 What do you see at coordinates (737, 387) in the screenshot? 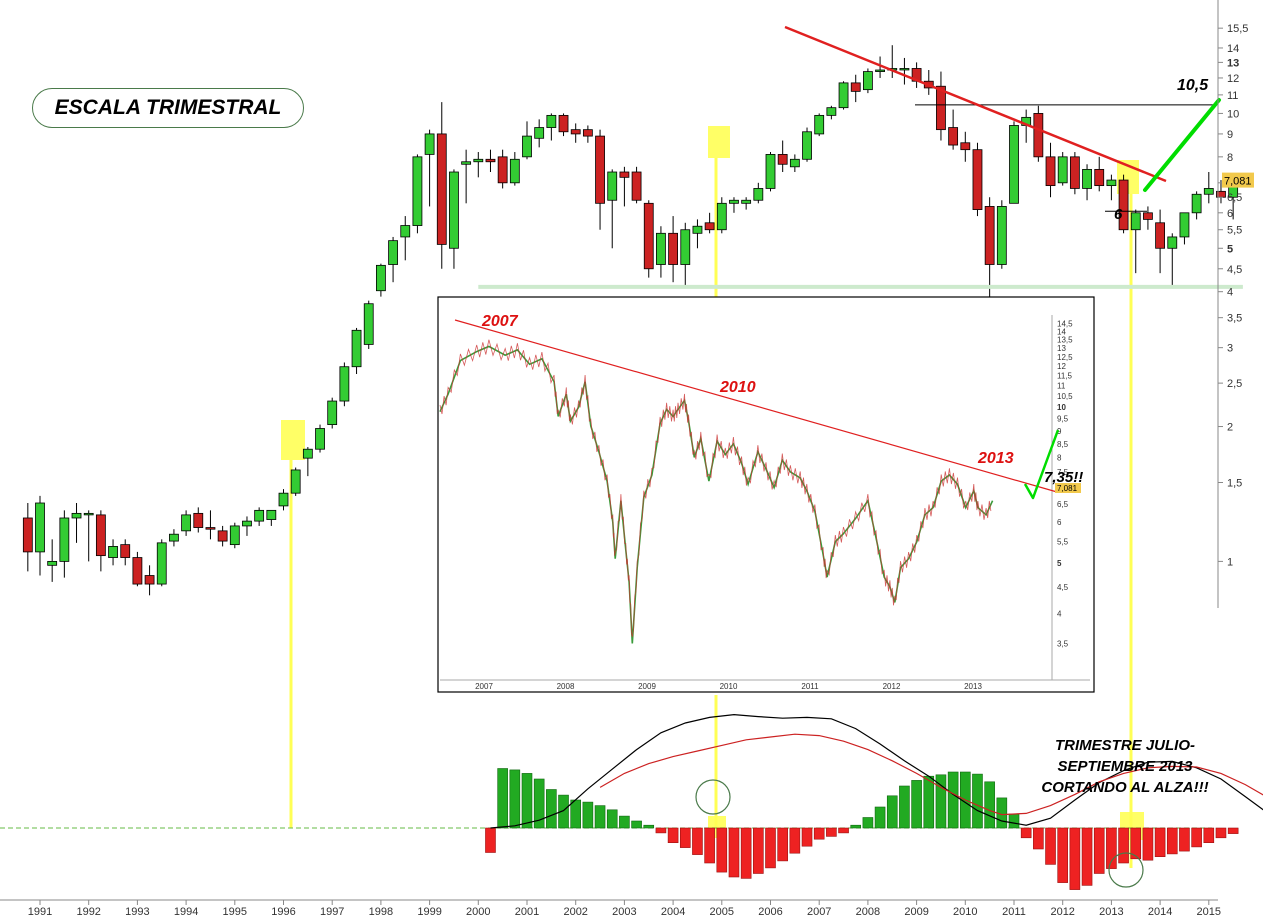
I see `inset-label-2010: 2010` at bounding box center [737, 387].